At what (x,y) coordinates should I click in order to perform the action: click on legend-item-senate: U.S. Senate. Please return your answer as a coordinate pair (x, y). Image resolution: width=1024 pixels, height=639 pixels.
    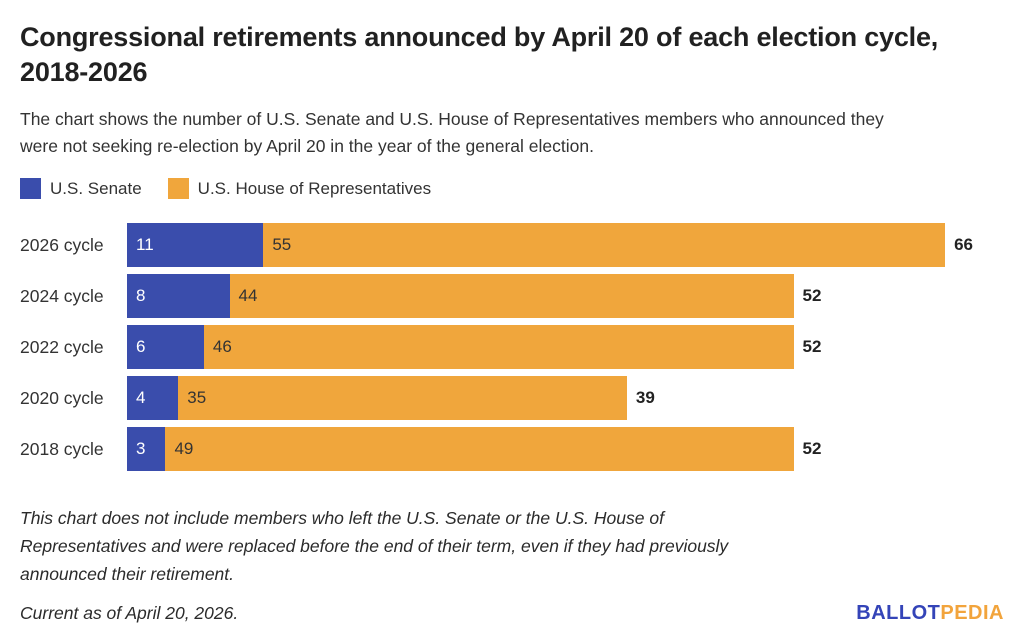
    Looking at the image, I should click on (81, 188).